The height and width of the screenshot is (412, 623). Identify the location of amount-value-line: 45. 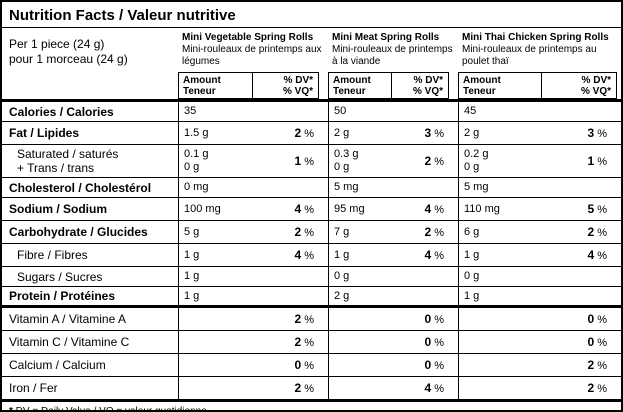
(470, 111).